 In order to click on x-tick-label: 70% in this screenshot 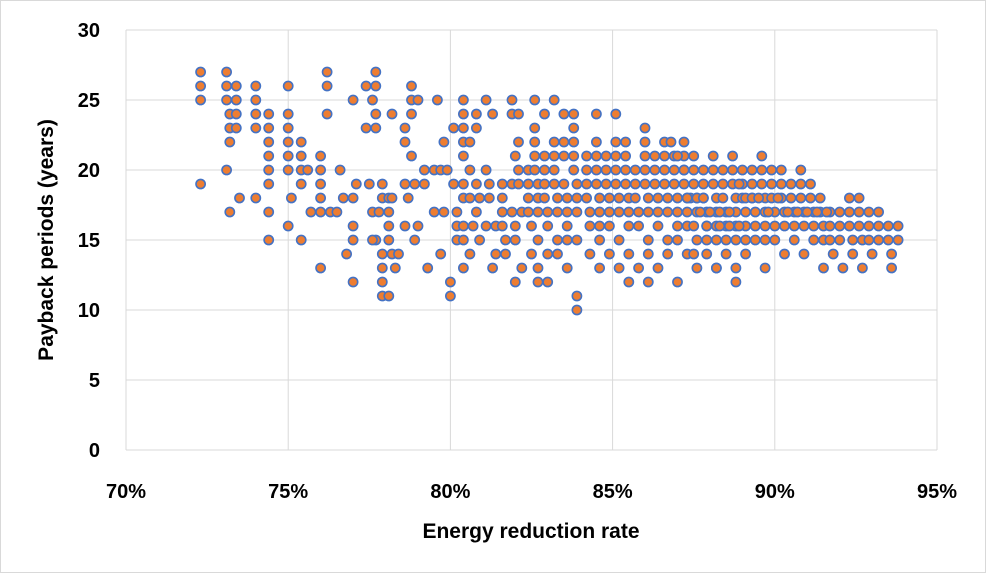, I will do `click(126, 492)`.